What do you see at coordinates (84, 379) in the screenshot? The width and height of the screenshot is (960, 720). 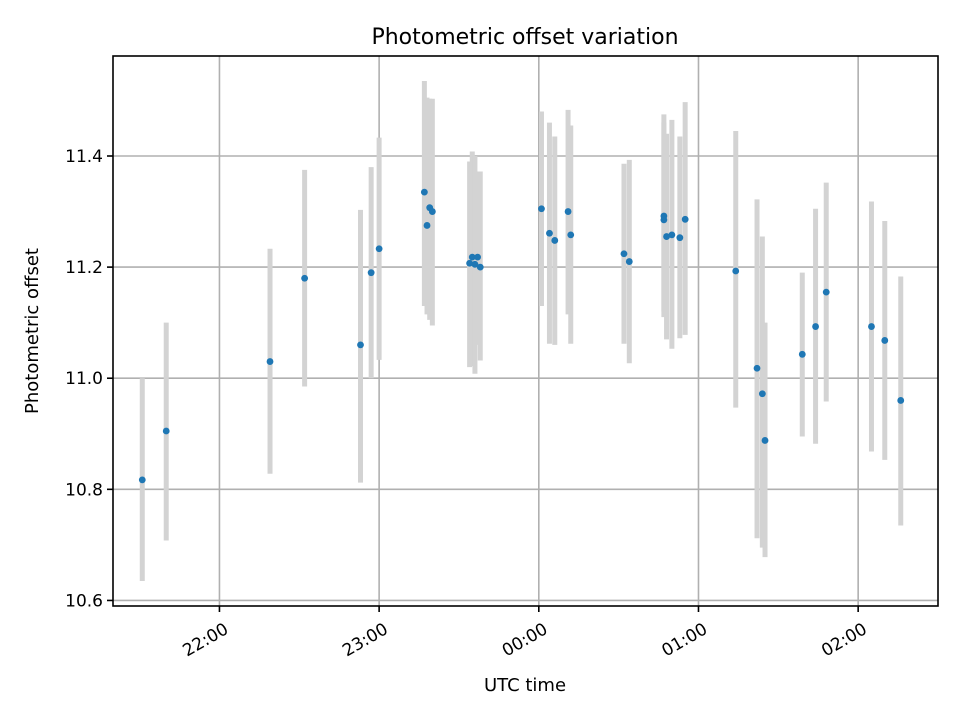 I see `y-tick-label: 11.0` at bounding box center [84, 379].